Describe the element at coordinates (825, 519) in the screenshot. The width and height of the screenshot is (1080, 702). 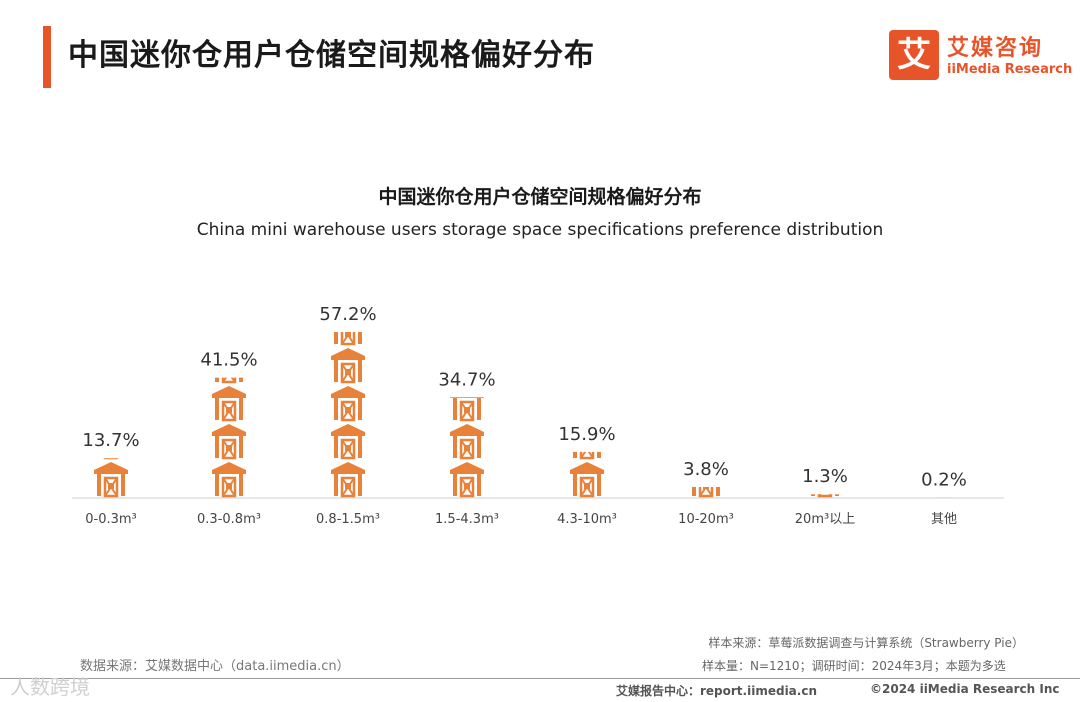
I see `x-tick-label: 20m³以上` at that location.